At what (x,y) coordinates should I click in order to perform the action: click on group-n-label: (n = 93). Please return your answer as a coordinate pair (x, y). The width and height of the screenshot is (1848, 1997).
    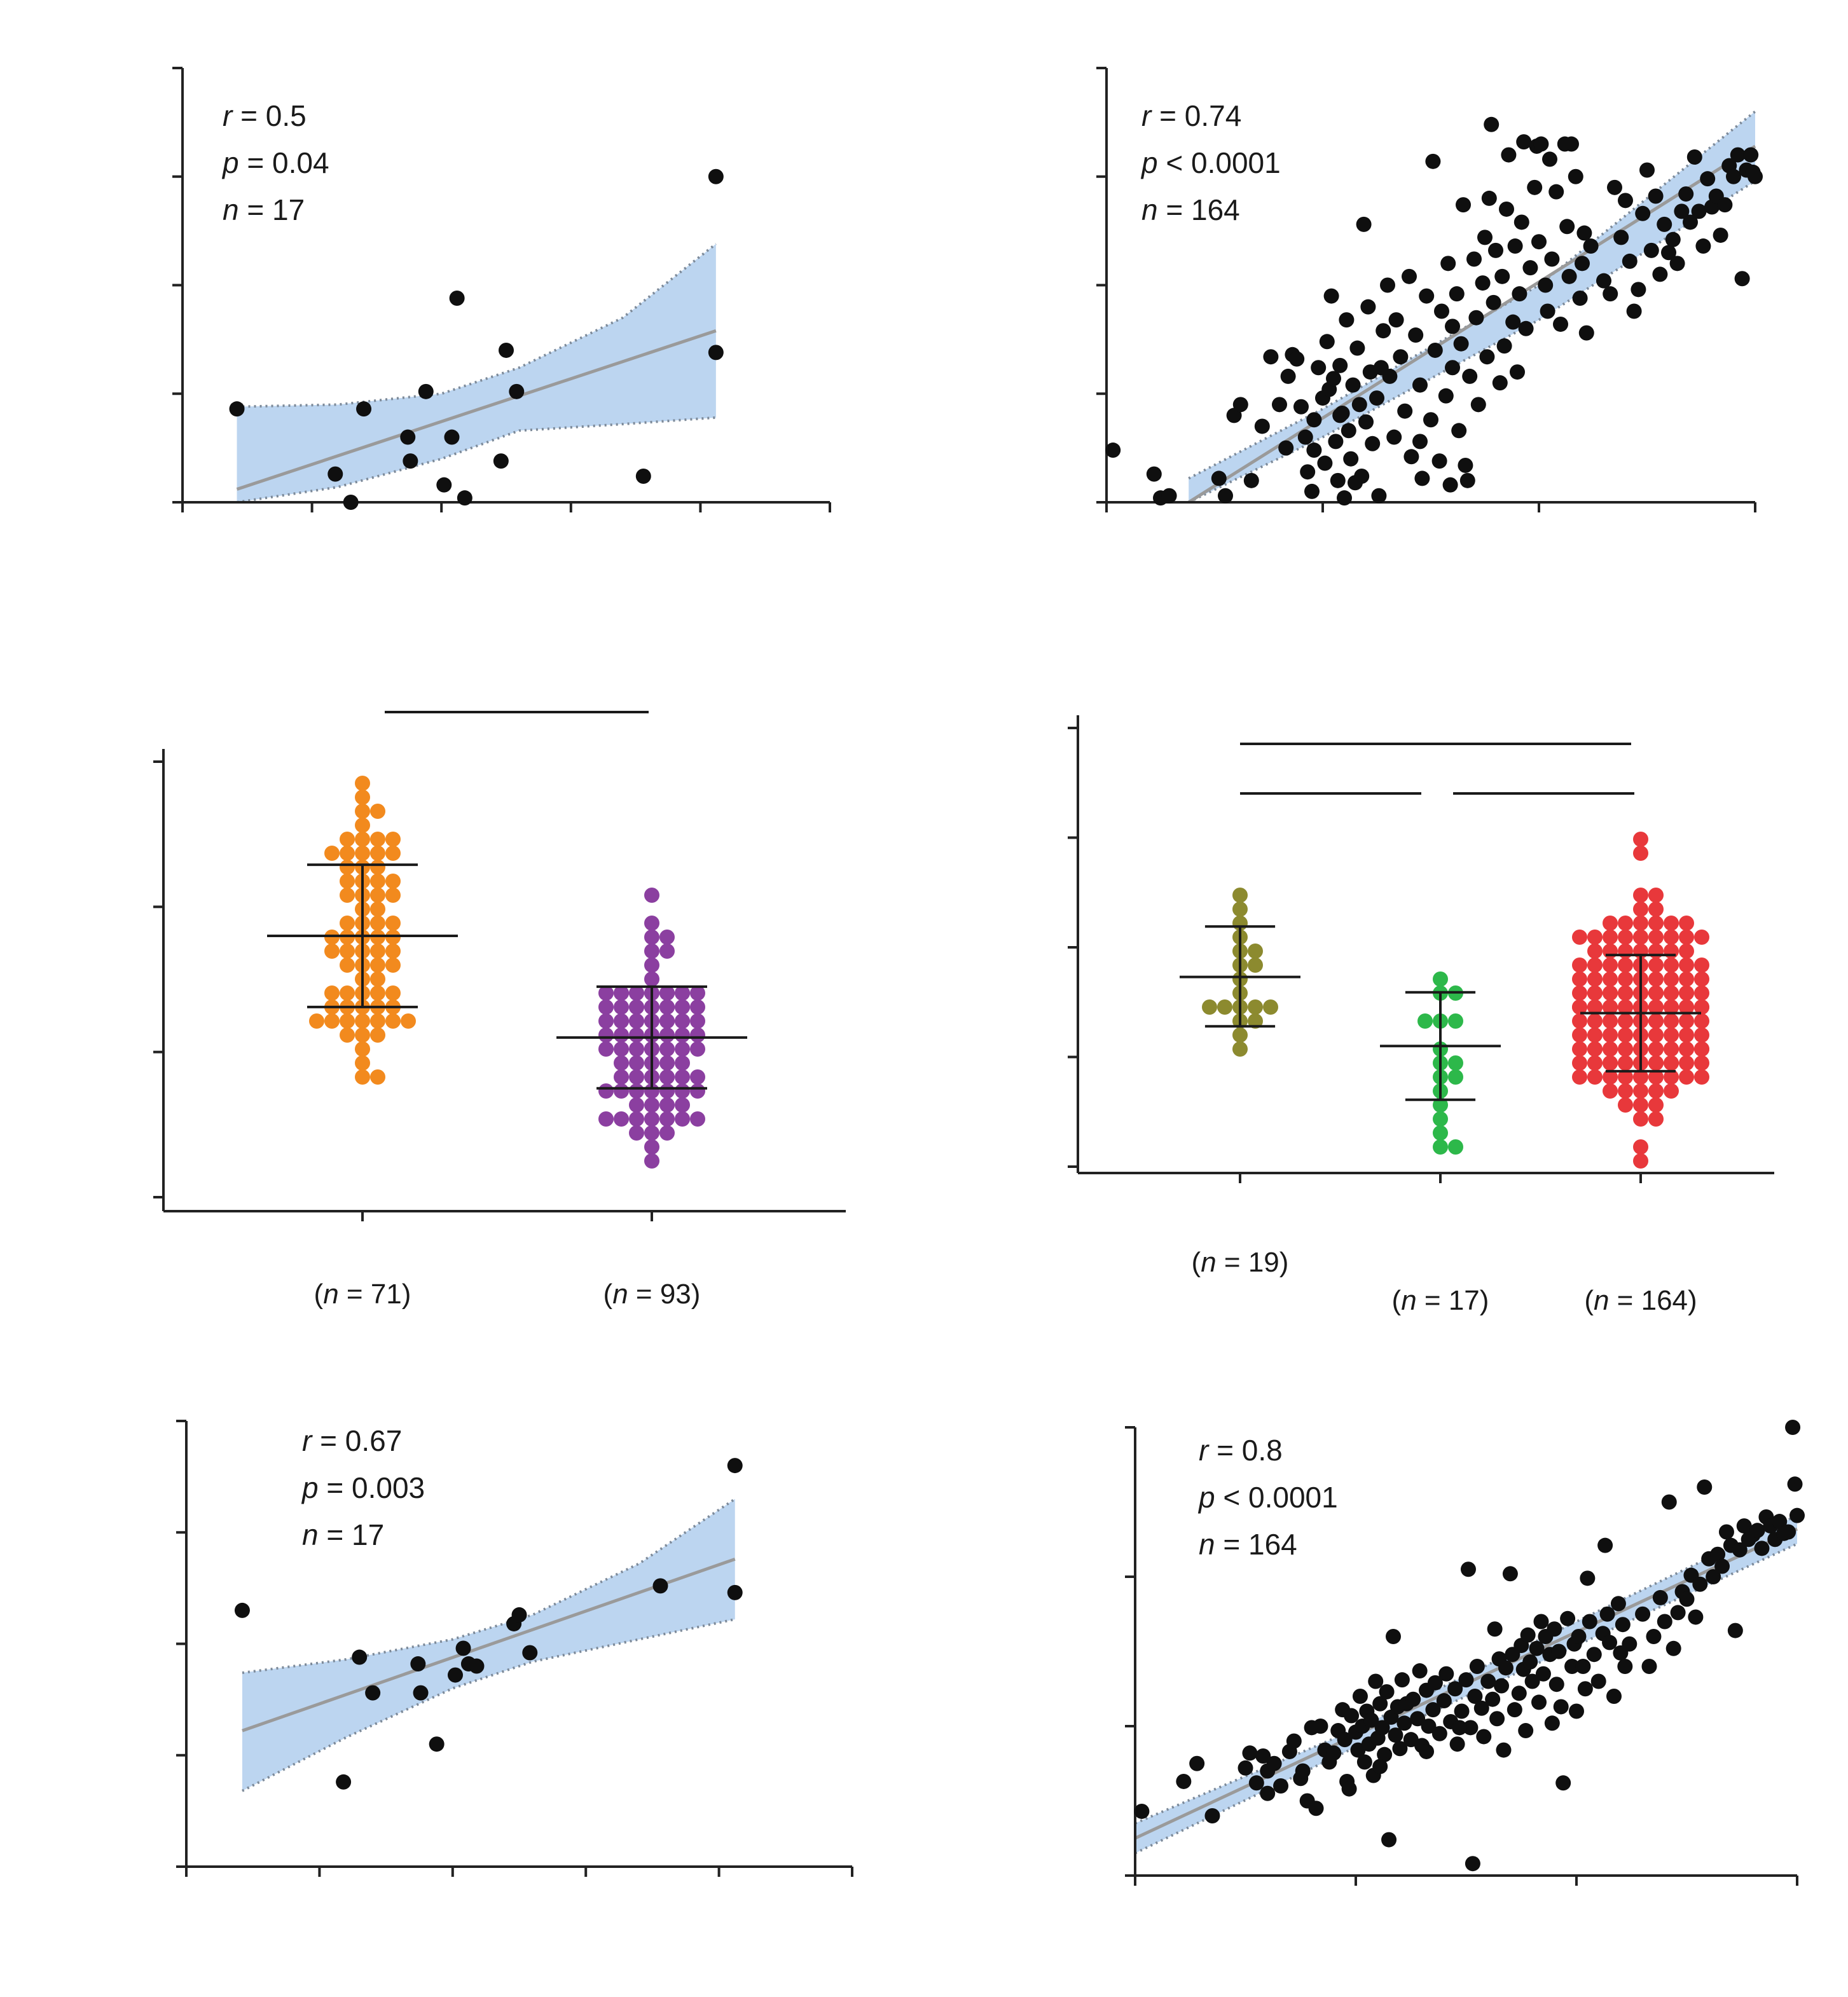
    Looking at the image, I should click on (652, 1294).